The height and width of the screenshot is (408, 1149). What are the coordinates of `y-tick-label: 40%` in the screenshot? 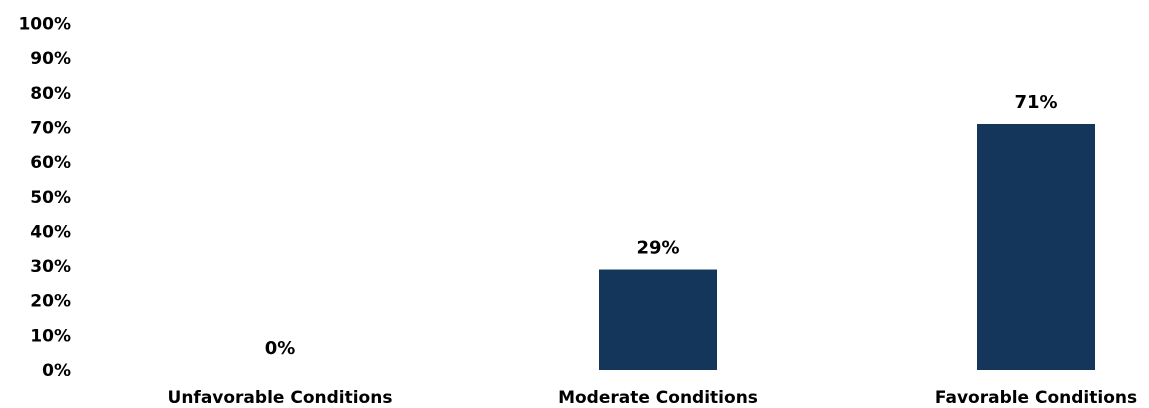 It's located at (50, 232).